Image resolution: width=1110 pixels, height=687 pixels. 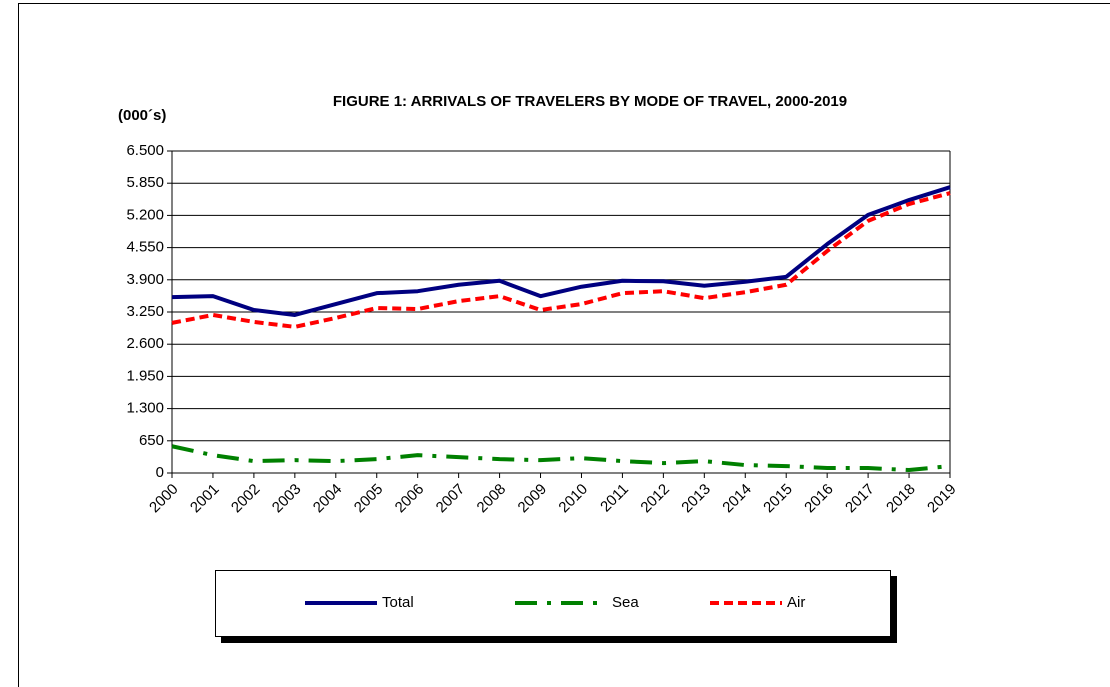 What do you see at coordinates (901, 499) in the screenshot?
I see `x-tick-label: 2018` at bounding box center [901, 499].